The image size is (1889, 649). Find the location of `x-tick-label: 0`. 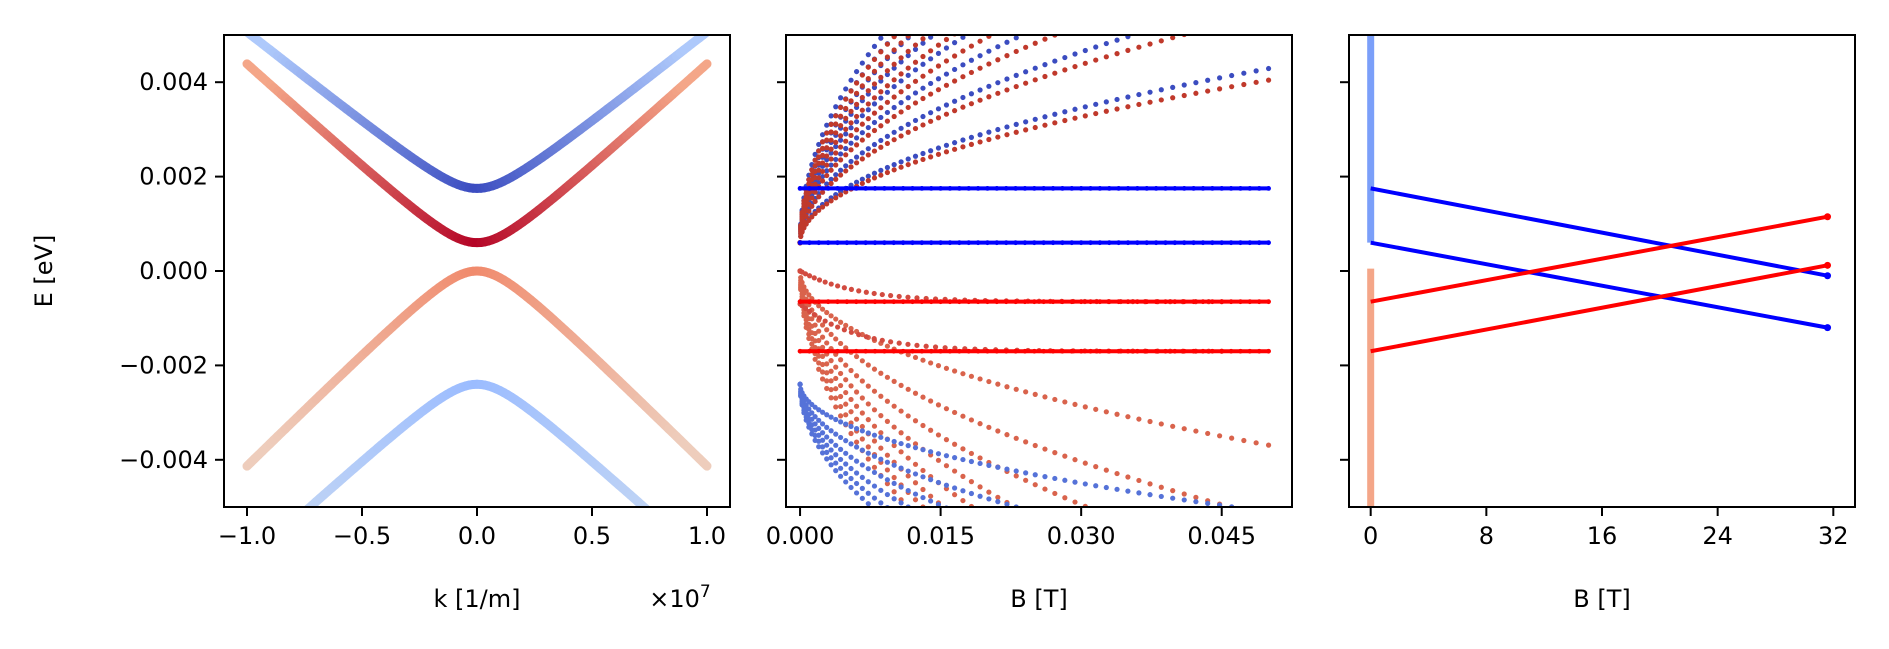

x-tick-label: 0 is located at coordinates (1370, 536).